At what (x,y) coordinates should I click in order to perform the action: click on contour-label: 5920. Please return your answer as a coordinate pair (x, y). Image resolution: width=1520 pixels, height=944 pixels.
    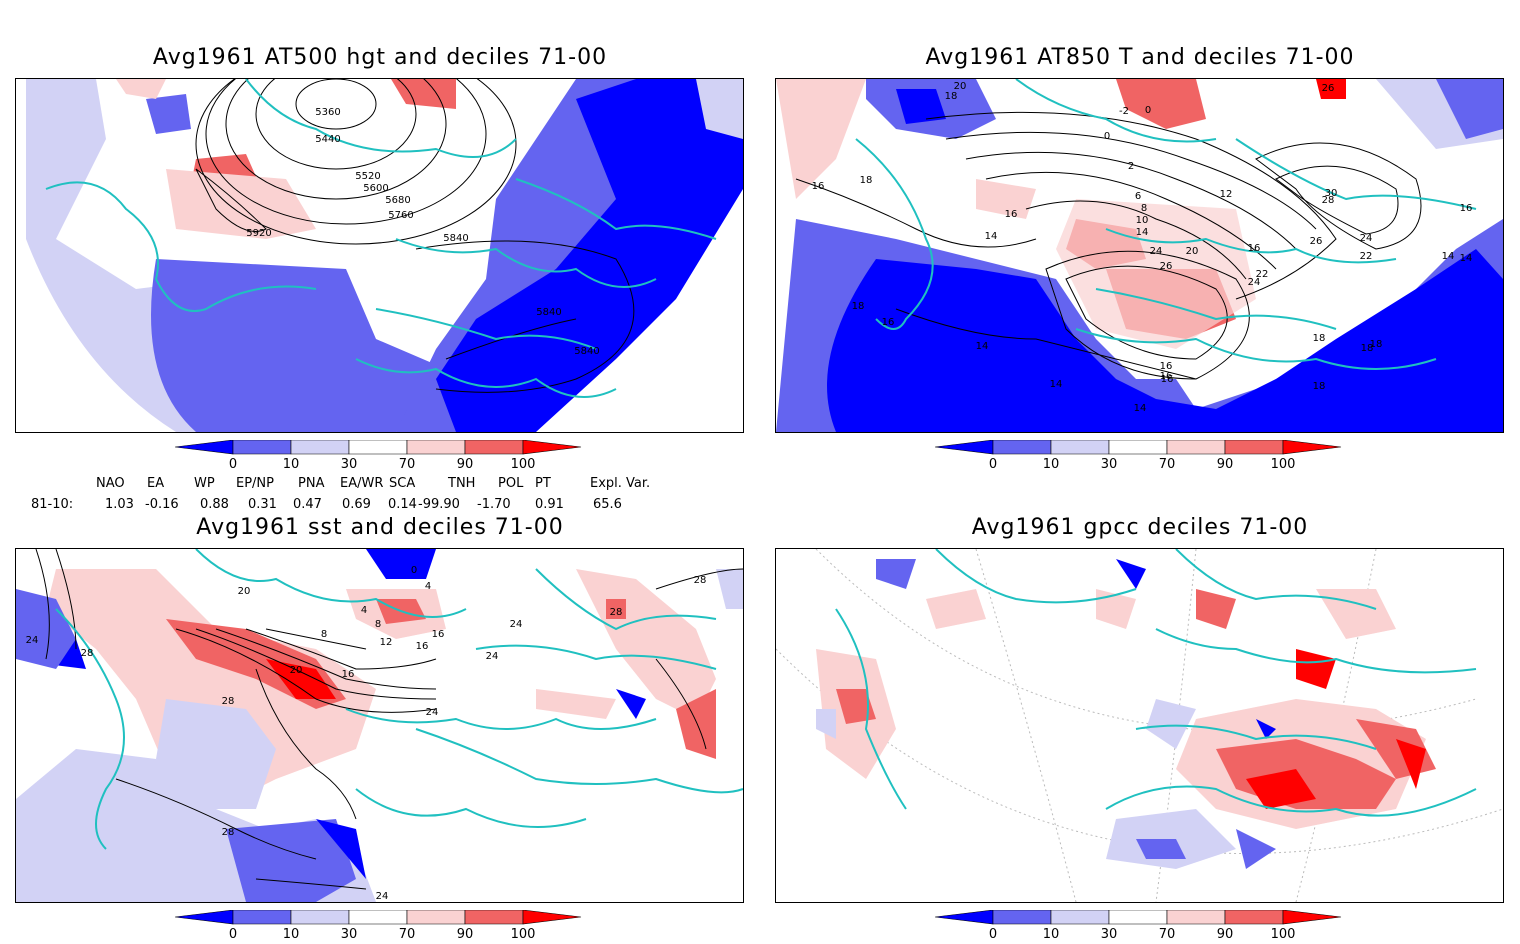
    Looking at the image, I should click on (258, 233).